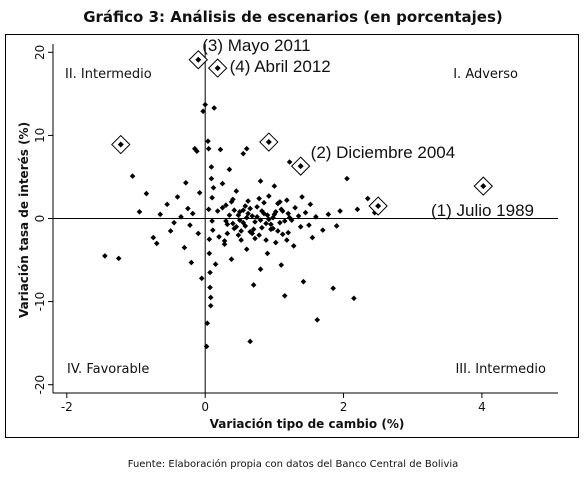 This screenshot has height=479, width=586. Describe the element at coordinates (67, 407) in the screenshot. I see `x-tick-label: -2` at that location.